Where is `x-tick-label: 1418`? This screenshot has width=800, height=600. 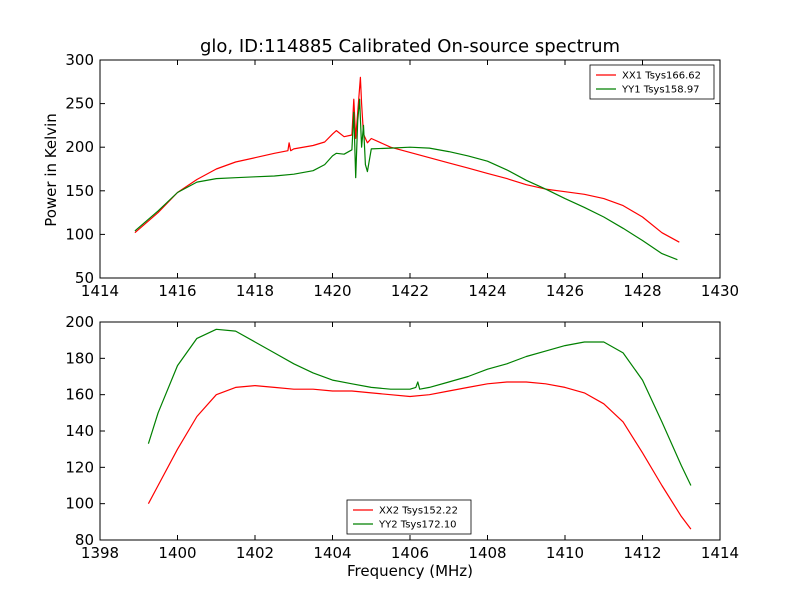 x-tick-label: 1418 is located at coordinates (255, 291).